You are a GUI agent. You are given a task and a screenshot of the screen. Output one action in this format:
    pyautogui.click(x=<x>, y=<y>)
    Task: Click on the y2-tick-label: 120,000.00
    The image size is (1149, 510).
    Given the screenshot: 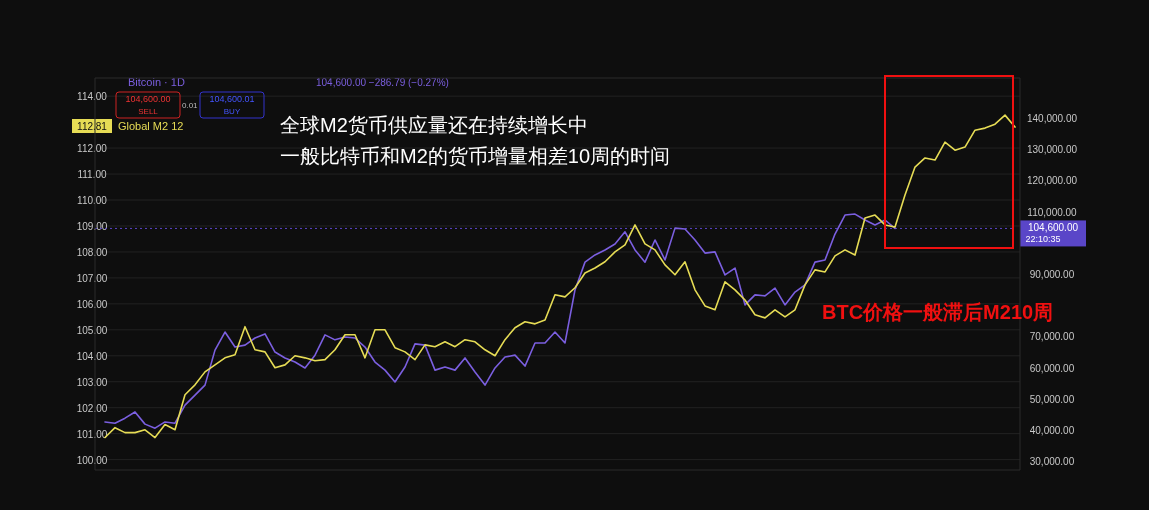 What is the action you would take?
    pyautogui.click(x=1052, y=181)
    